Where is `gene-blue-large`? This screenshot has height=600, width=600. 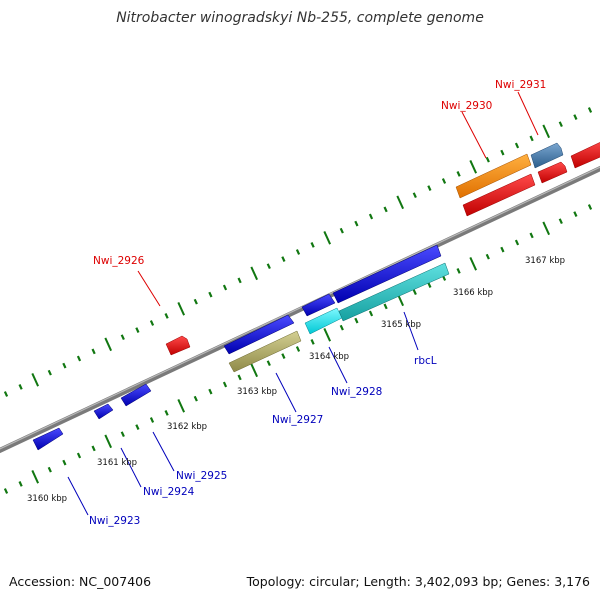
gene-blue-large is located at coordinates (387, 274).